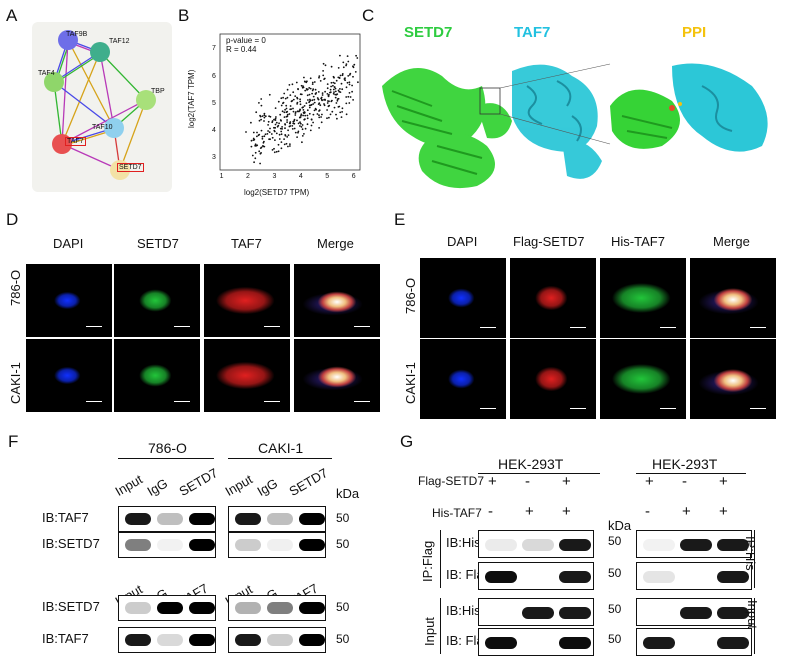  What do you see at coordinates (158, 243) in the screenshot?
I see `micrograph-column-header: SETD7` at bounding box center [158, 243].